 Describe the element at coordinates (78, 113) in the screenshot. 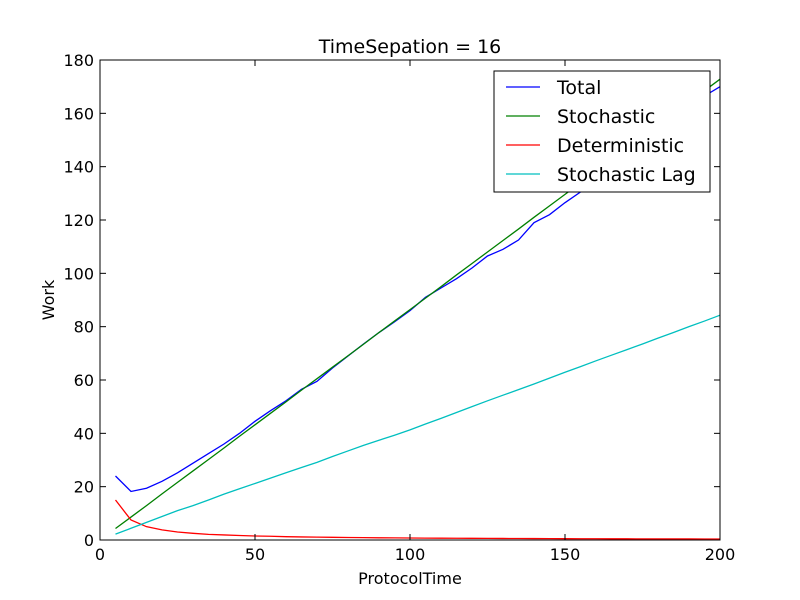

I see `y-tick-label: 160` at that location.